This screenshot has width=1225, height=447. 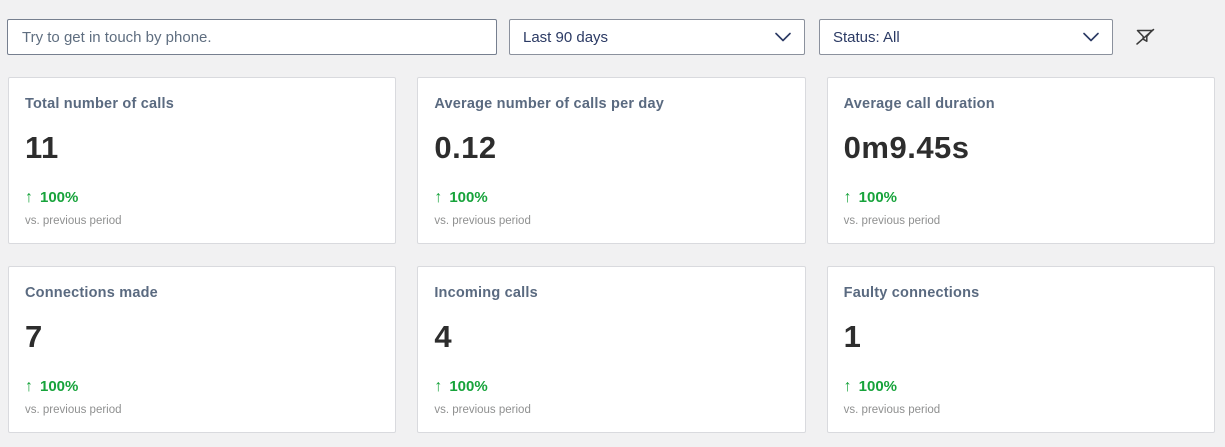 I want to click on clear-filters-button, so click(x=1145, y=38).